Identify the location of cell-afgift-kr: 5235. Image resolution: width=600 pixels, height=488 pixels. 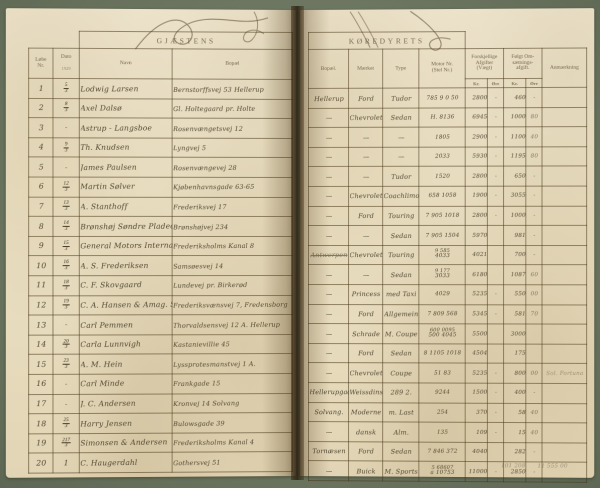
(476, 294).